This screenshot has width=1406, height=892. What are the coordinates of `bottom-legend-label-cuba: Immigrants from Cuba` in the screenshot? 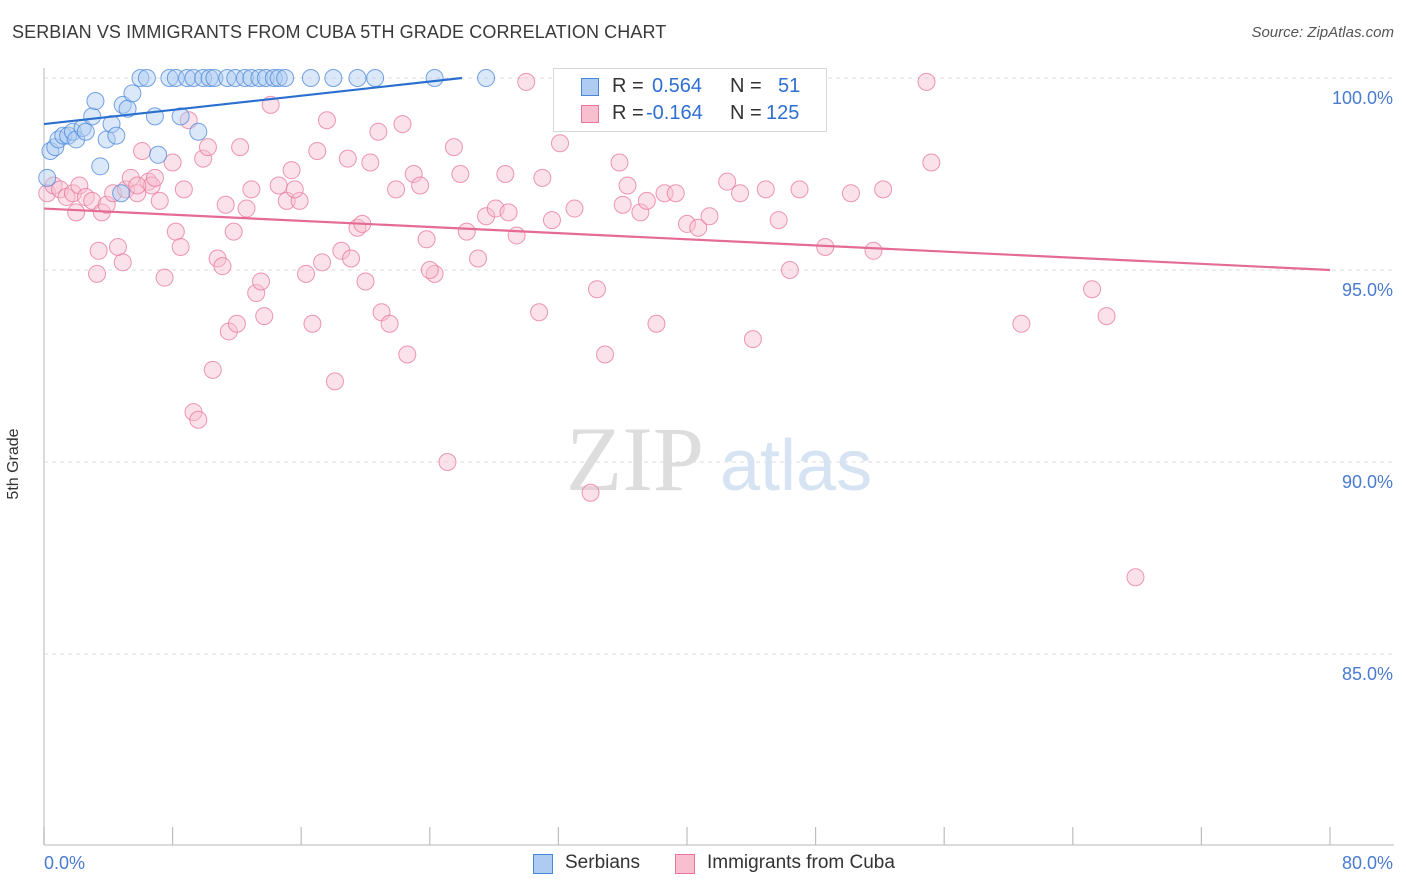 It's located at (801, 862).